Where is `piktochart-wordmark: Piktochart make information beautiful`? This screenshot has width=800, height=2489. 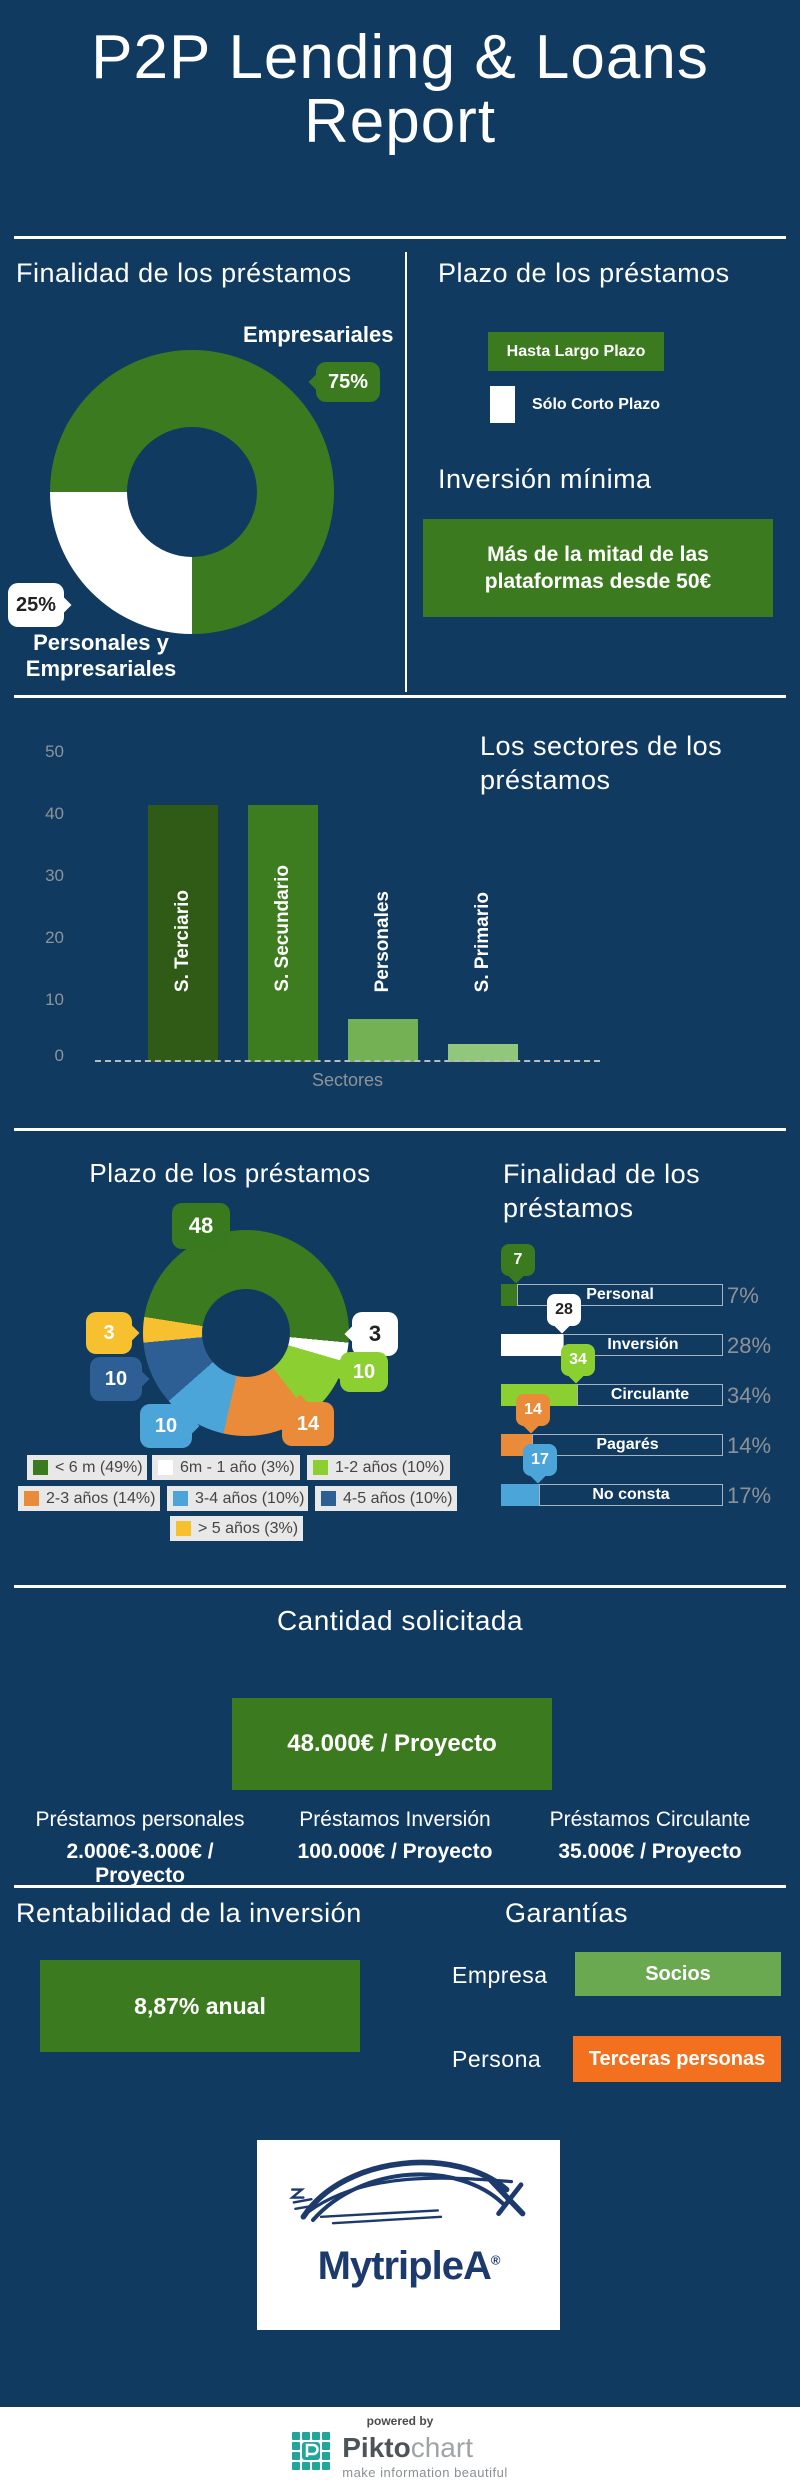 piktochart-wordmark: Piktochart make information beautiful is located at coordinates (424, 2456).